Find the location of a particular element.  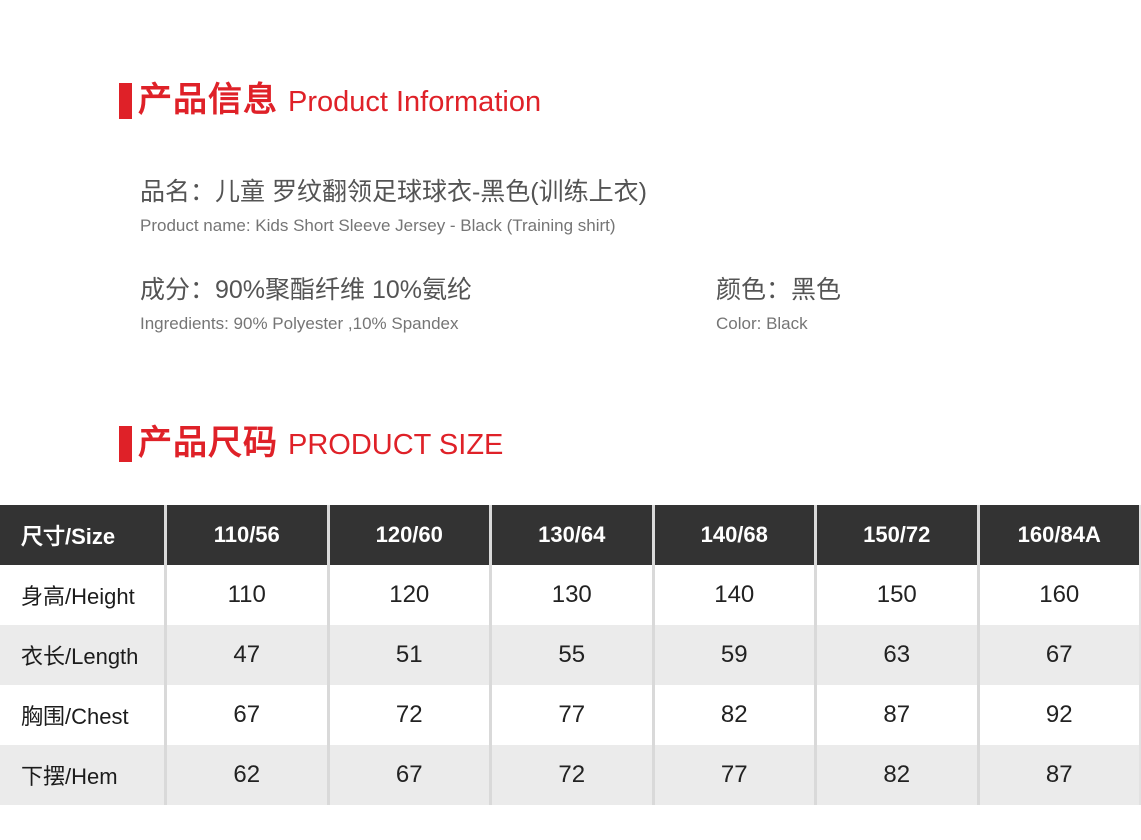

product-size-heading: 产品尺码 PRODUCT SIZE is located at coordinates (311, 443).